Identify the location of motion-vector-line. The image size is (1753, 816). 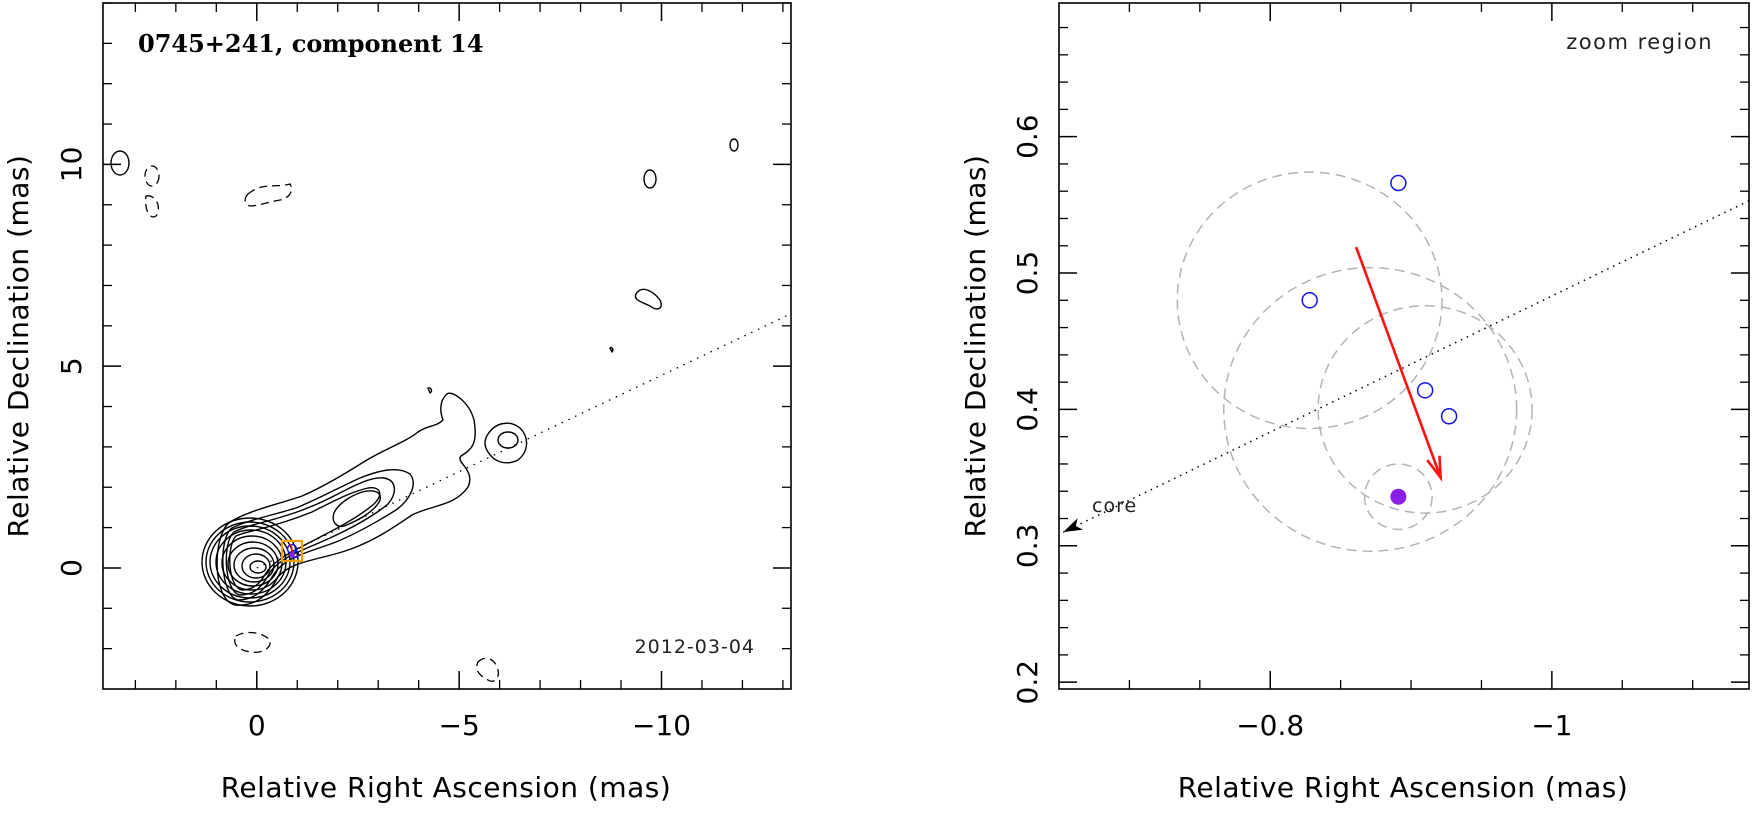
(1398, 362).